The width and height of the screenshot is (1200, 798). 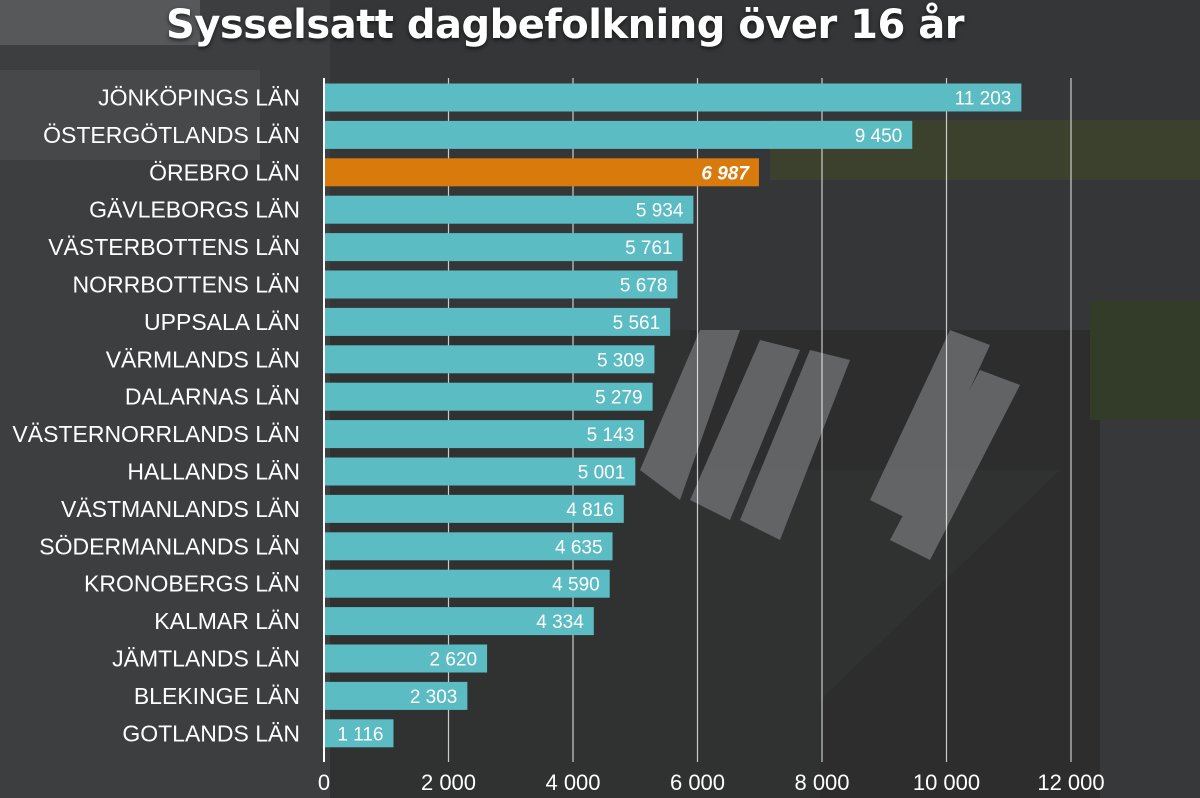 What do you see at coordinates (697, 782) in the screenshot?
I see `x-tick-label: 6 000` at bounding box center [697, 782].